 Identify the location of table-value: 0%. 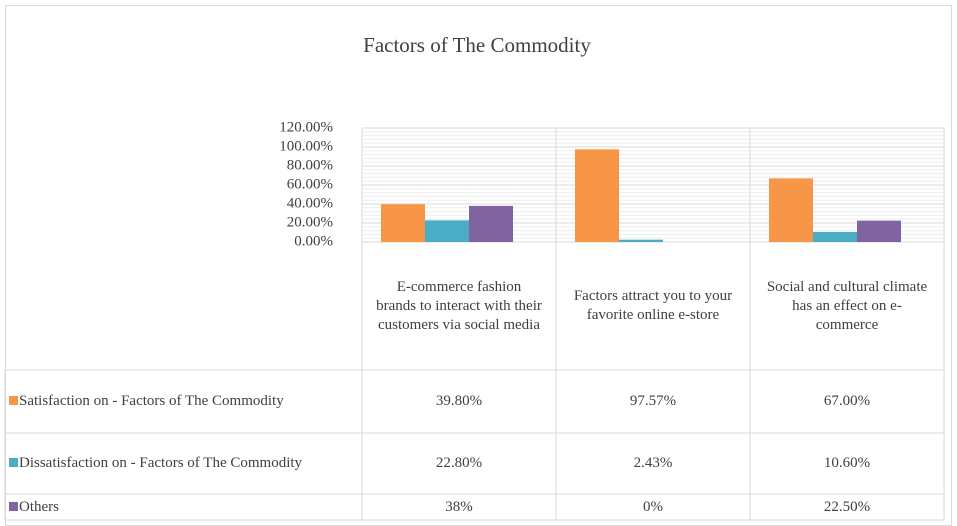
(653, 506).